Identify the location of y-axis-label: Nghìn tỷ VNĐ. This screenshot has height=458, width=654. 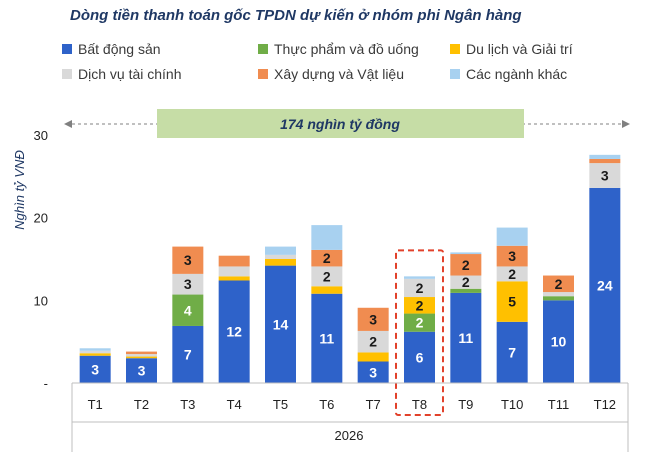
(19, 190).